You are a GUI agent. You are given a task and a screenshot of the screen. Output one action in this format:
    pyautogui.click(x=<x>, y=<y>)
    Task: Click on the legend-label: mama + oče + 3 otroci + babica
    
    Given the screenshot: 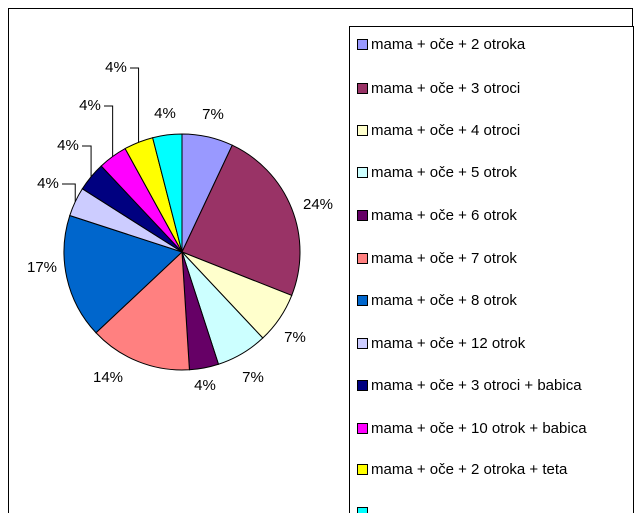 What is the action you would take?
    pyautogui.click(x=476, y=385)
    